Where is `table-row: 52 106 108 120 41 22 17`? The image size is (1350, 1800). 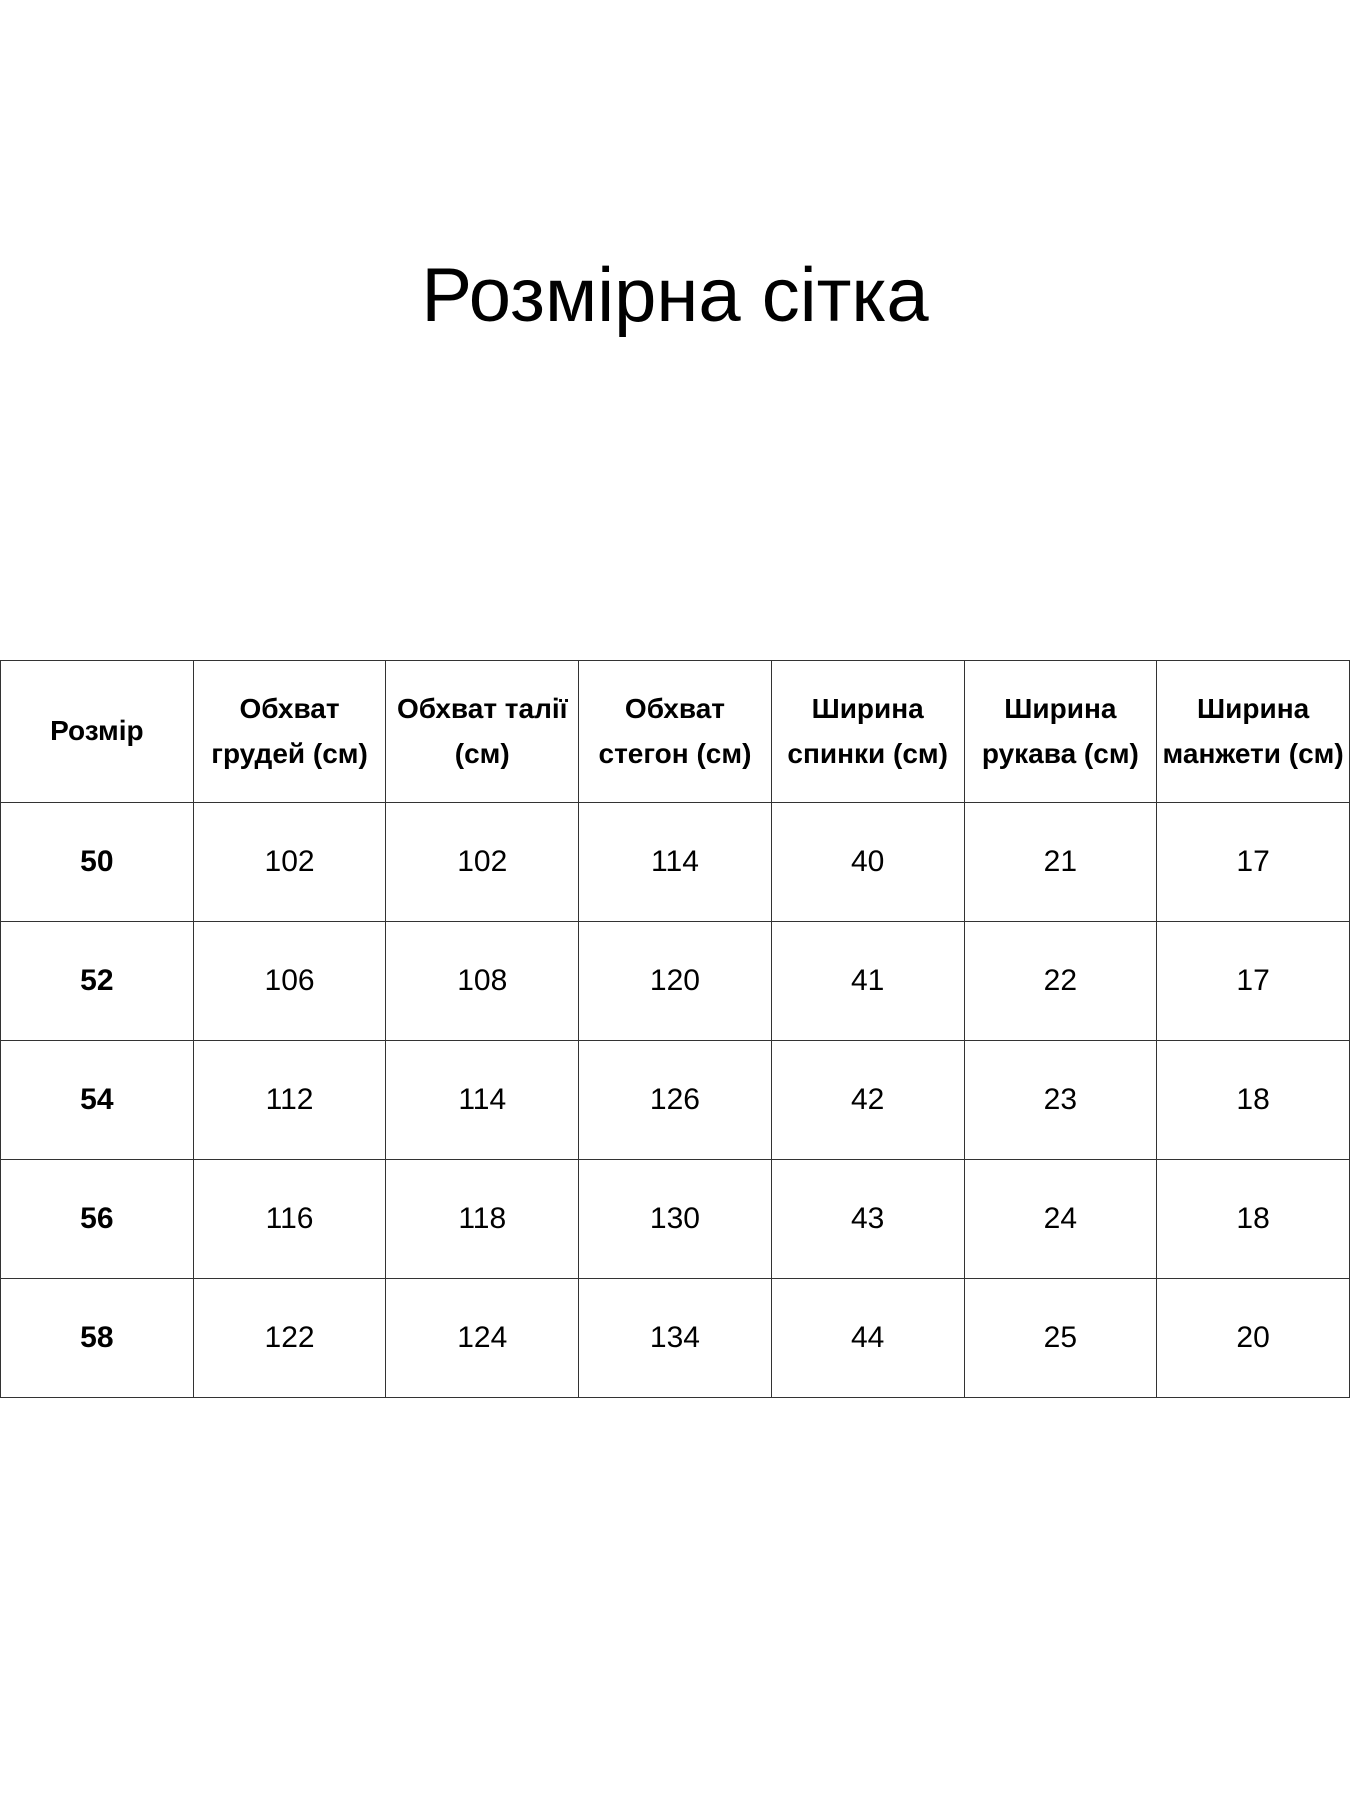
table-row: 52 106 108 120 41 22 17 is located at coordinates (675, 981).